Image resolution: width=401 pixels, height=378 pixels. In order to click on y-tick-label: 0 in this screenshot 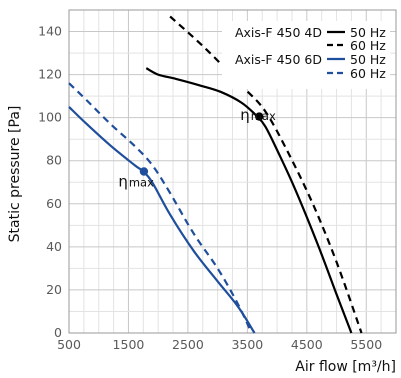, I will do `click(58, 332)`.